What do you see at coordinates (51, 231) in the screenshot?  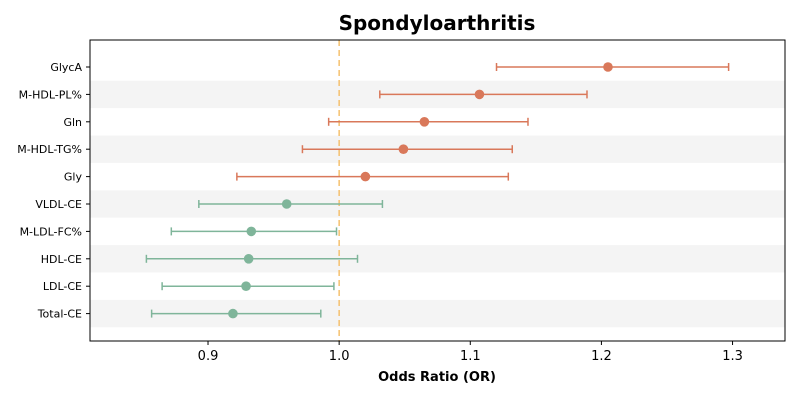 I see `y-tick-label: M-LDL-FC%` at bounding box center [51, 231].